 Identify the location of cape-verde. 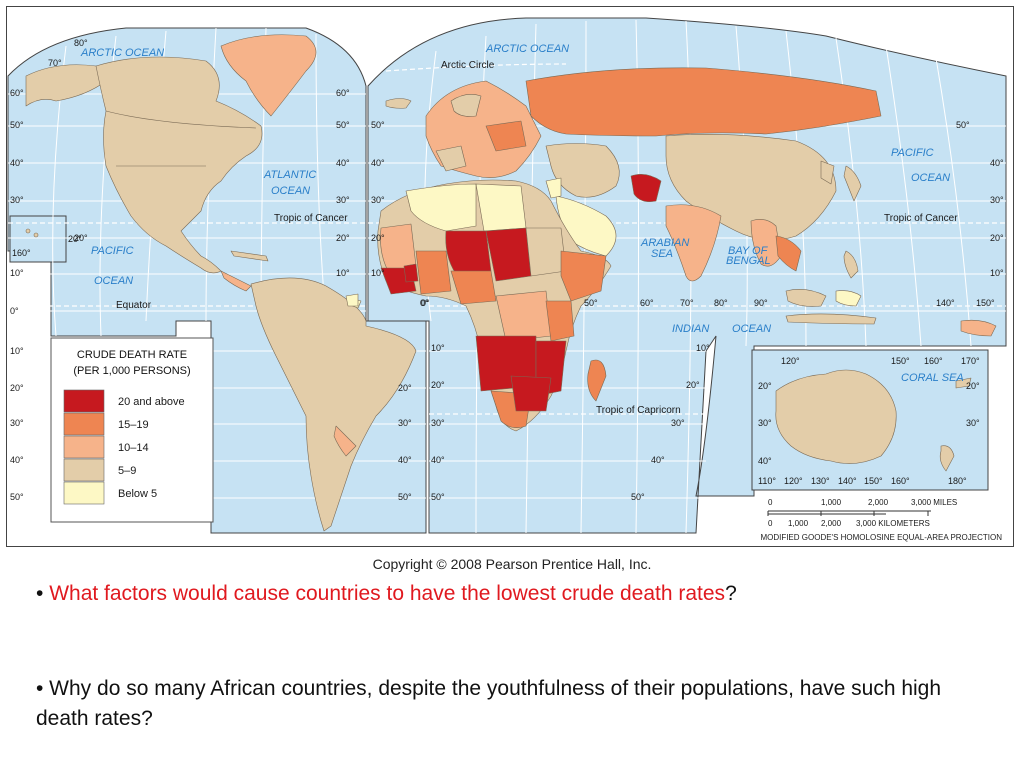
(352, 300).